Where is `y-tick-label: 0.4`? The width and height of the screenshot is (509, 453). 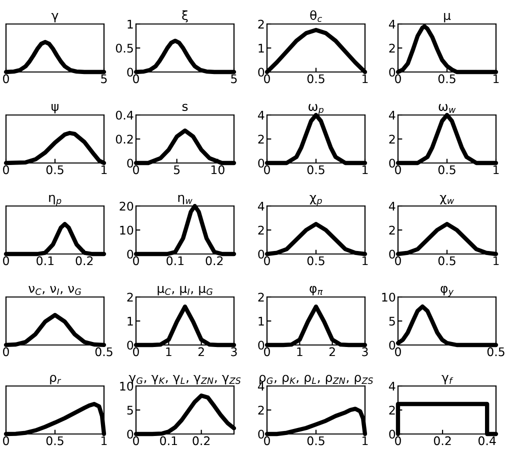 y-tick-label: 0.4 is located at coordinates (125, 115).